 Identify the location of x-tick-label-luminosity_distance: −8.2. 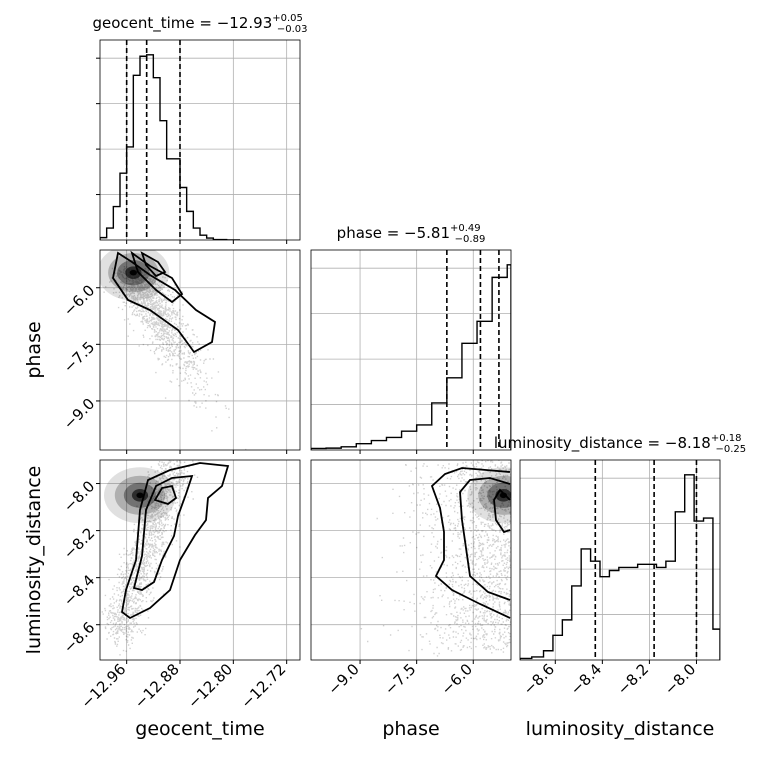
(633, 679).